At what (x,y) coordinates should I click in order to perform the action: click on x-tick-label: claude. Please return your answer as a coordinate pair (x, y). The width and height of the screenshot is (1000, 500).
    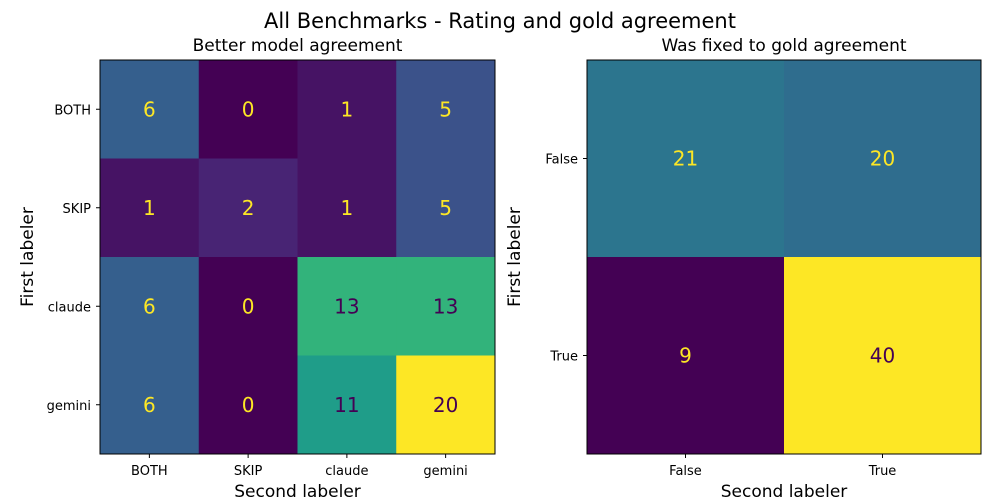
    Looking at the image, I should click on (346, 471).